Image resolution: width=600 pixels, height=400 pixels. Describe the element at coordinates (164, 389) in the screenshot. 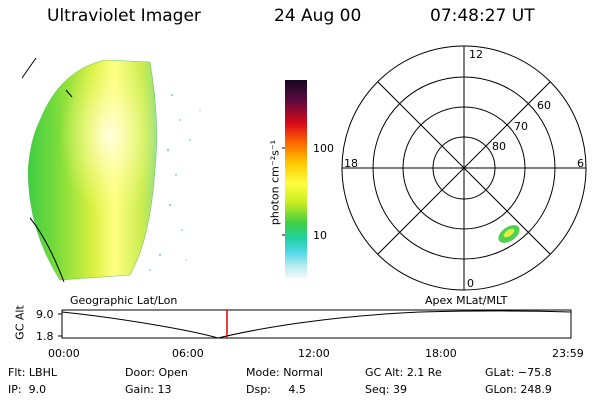

I see `gain-value: 13` at that location.